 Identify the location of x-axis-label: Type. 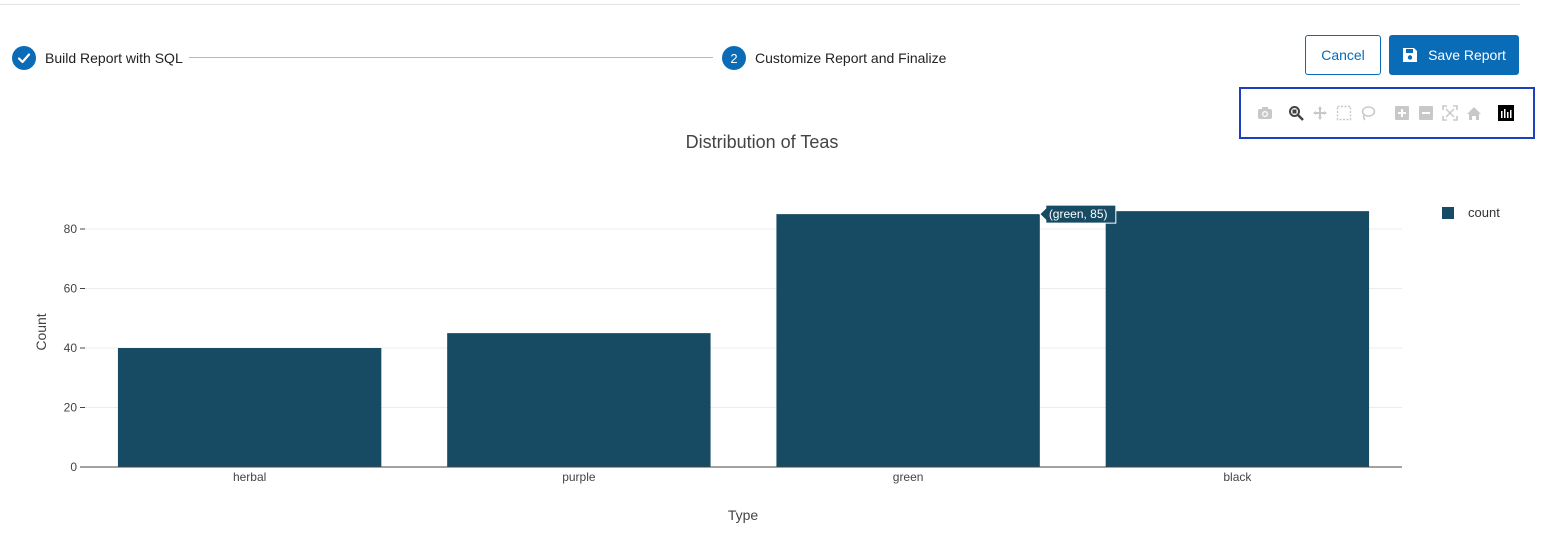
(743, 515).